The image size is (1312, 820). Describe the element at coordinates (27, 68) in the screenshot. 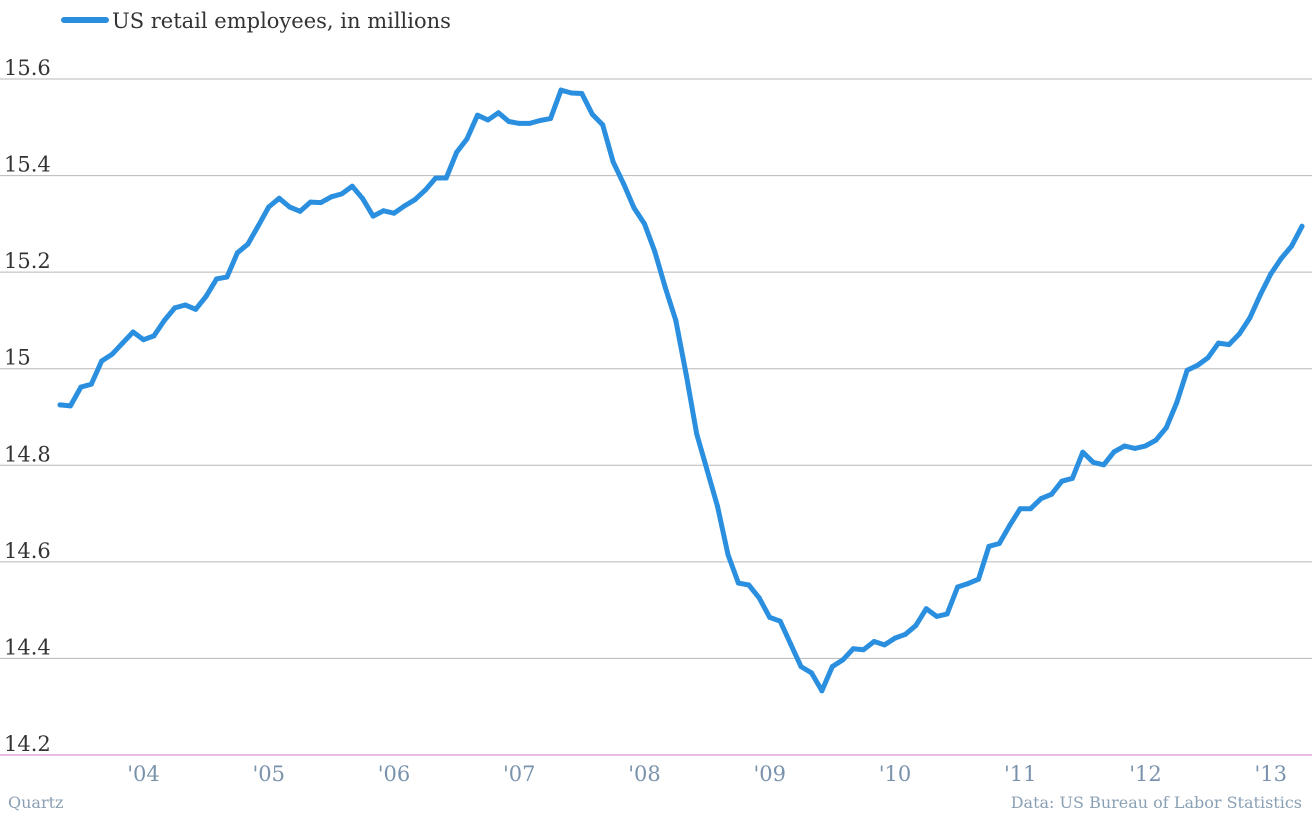

I see `y-tick-label: 15.6` at that location.